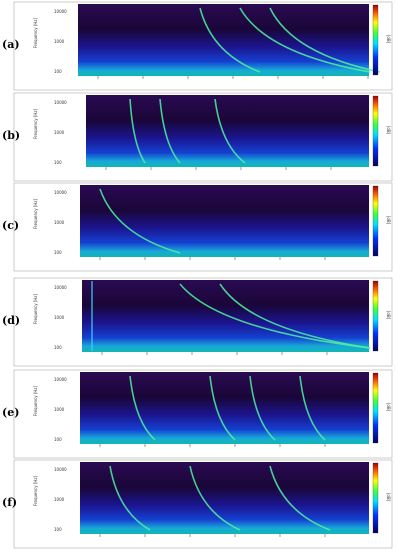  I want to click on panel-label: (e), so click(10, 412).